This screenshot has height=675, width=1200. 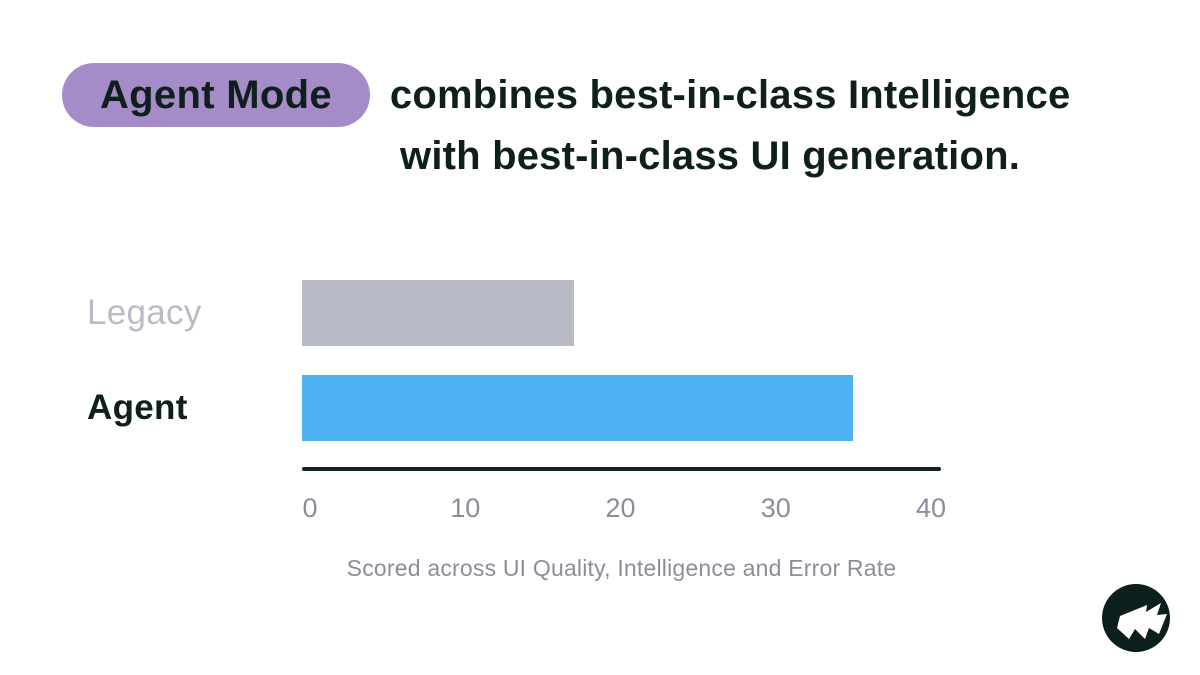 I want to click on headline-text-line-2: with best-in-class UI generation., so click(x=710, y=156).